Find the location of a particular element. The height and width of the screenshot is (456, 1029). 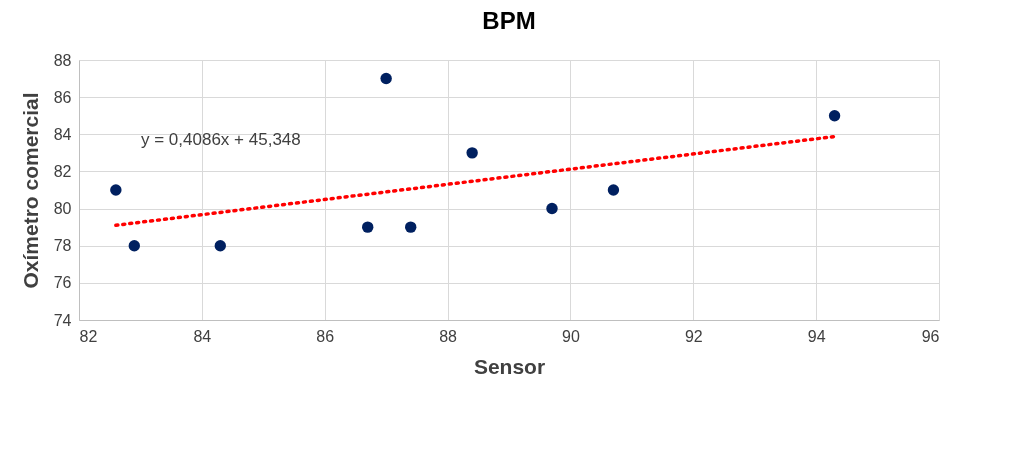

annotation: y = 0,4086x + 45,348 is located at coordinates (221, 139).